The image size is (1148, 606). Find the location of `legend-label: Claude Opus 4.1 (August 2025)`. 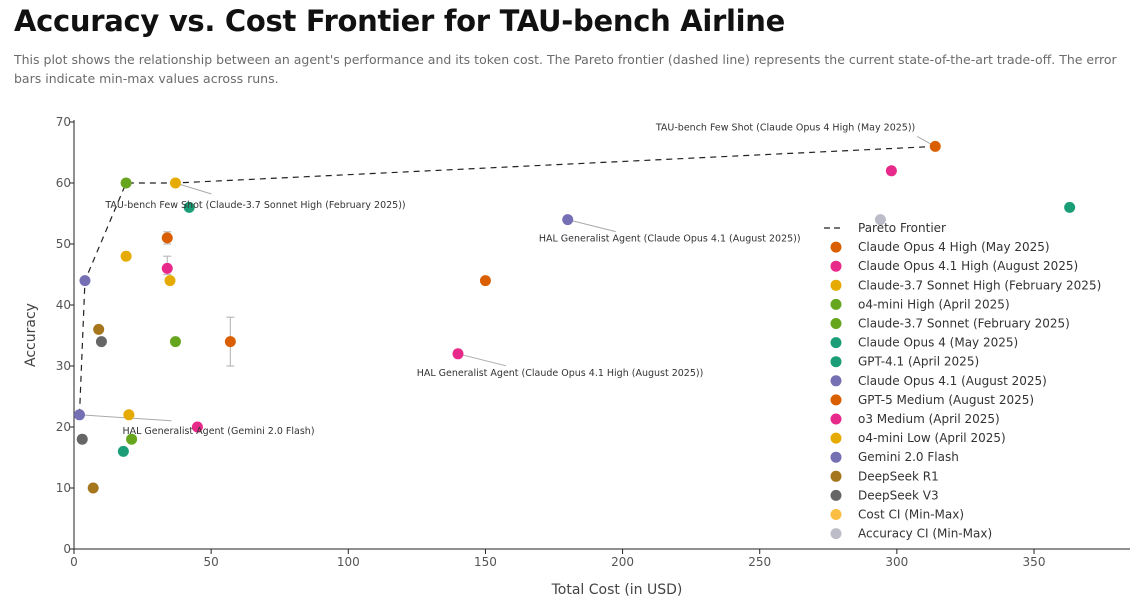

legend-label: Claude Opus 4.1 (August 2025) is located at coordinates (952, 381).